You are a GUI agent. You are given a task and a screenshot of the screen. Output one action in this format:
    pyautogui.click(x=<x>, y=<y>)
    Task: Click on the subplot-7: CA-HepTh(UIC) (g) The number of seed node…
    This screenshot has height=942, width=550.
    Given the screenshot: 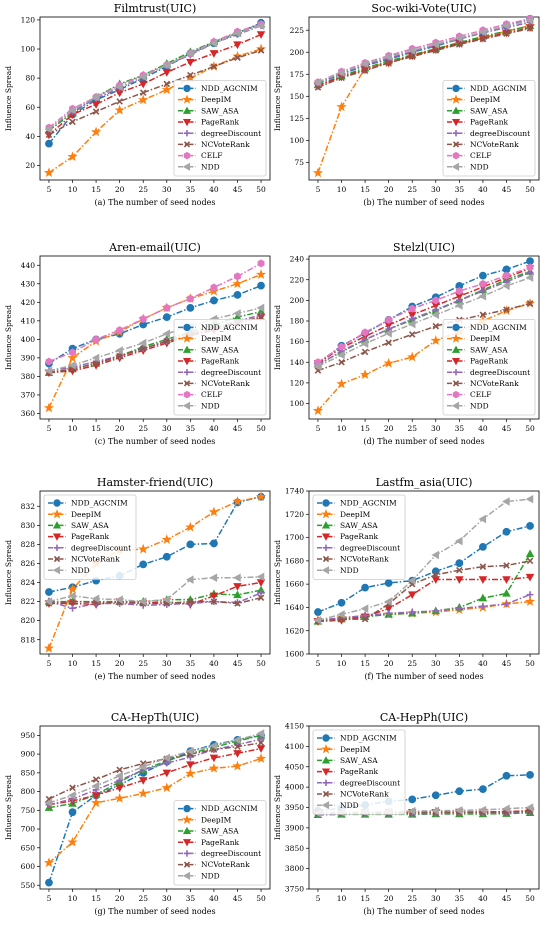 What is the action you would take?
    pyautogui.click(x=137, y=813)
    